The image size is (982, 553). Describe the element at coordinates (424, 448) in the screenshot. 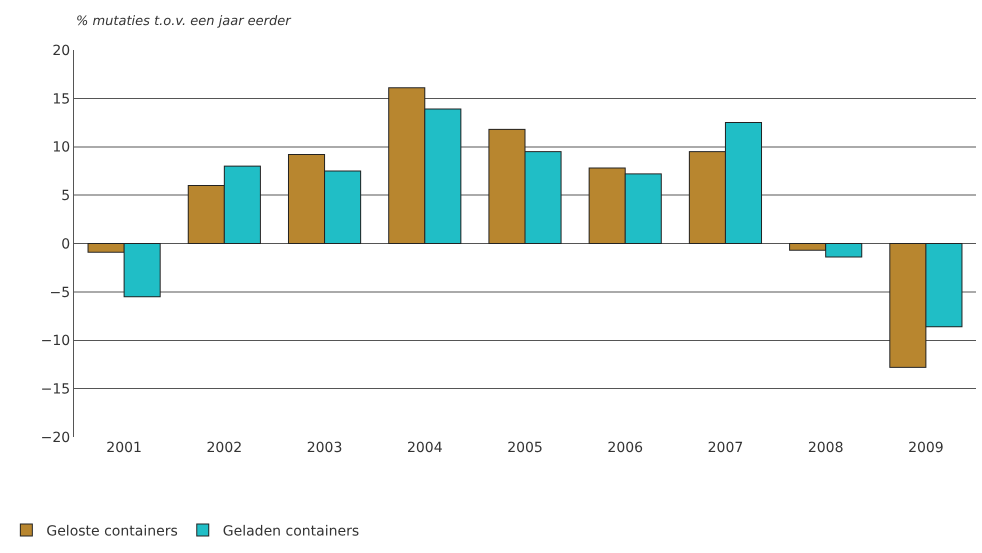

I see `x-tick-label: 2004` at that location.